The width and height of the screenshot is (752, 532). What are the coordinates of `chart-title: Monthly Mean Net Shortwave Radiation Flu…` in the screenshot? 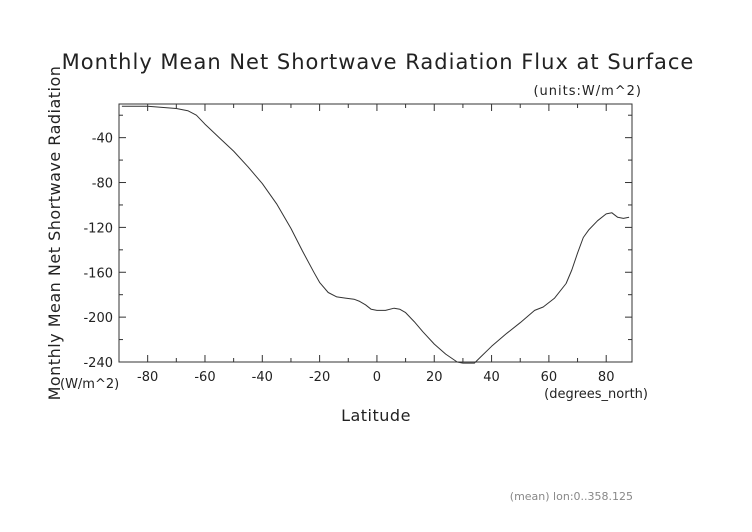 It's located at (378, 62).